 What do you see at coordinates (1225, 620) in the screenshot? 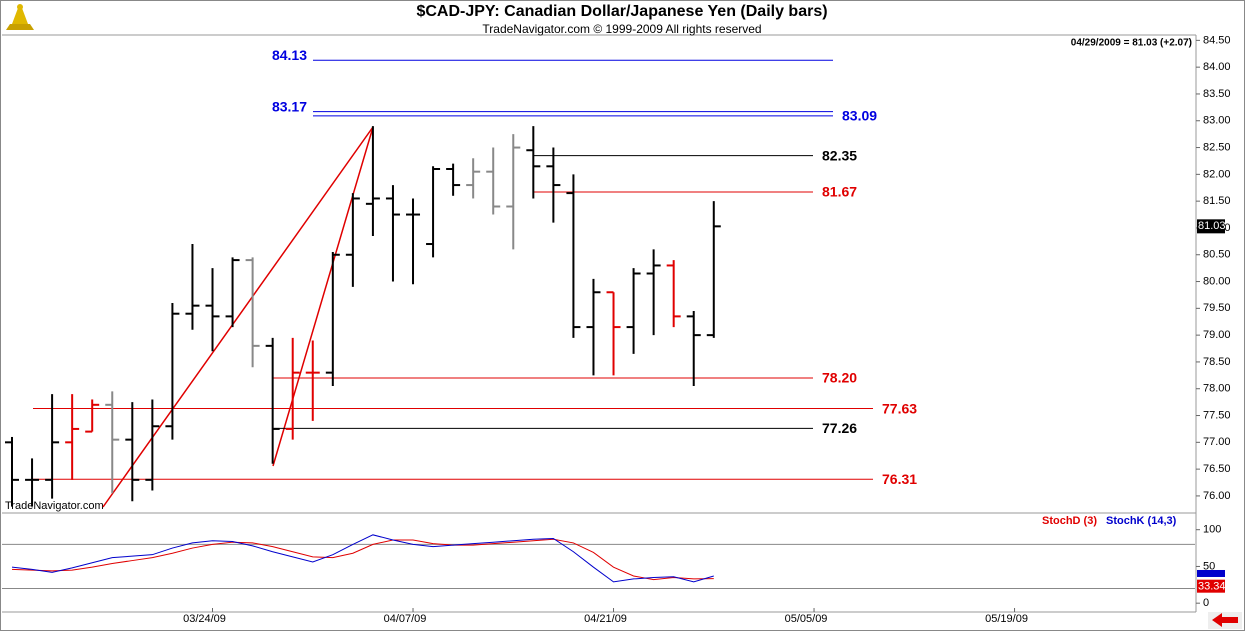
I see `scroll-arrow` at bounding box center [1225, 620].